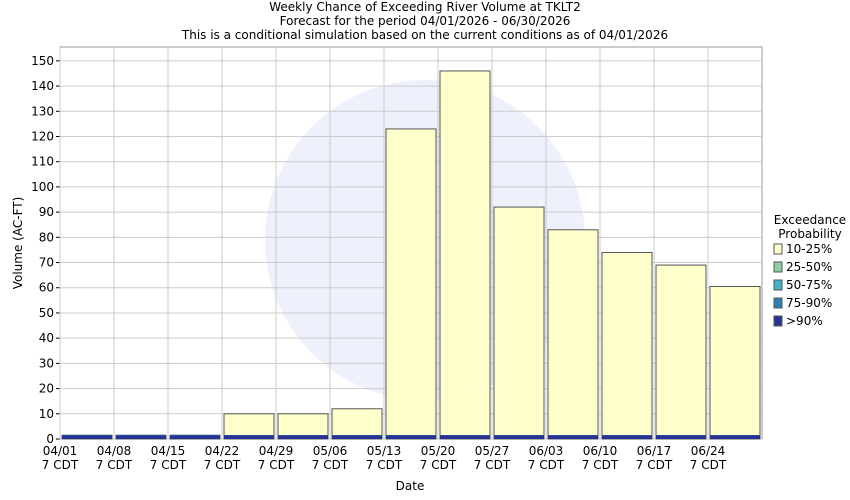 The height and width of the screenshot is (500, 850). I want to click on y-tick-label: 100, so click(42, 187).